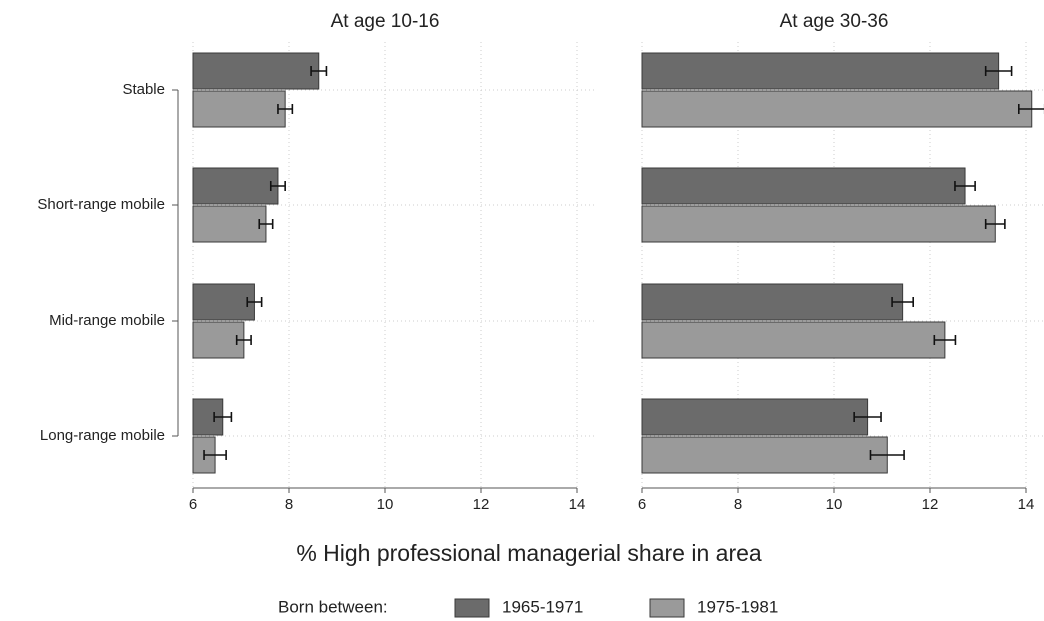 This screenshot has width=1044, height=621. I want to click on legend-title: Born between:, so click(333, 606).